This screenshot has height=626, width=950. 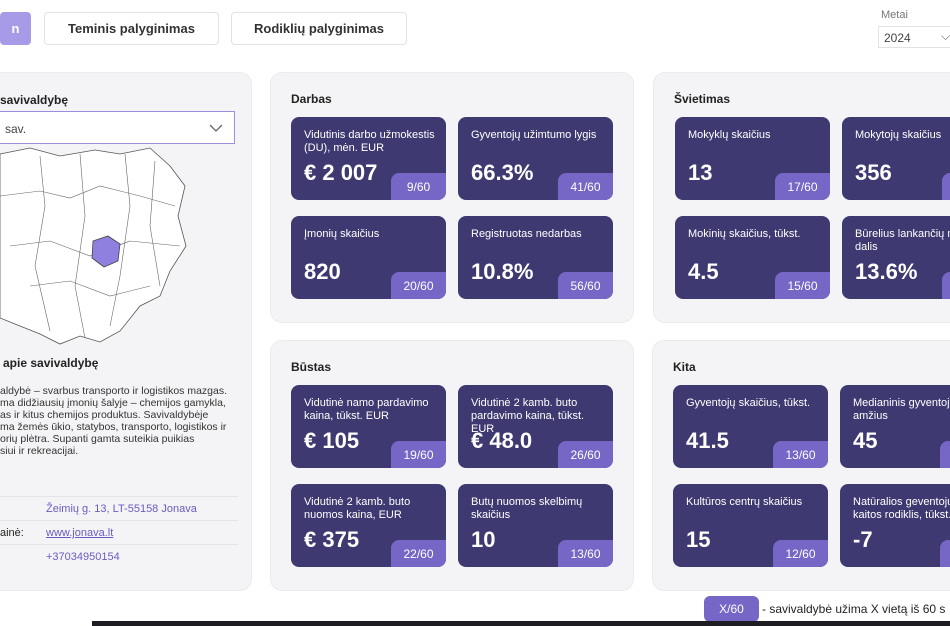 I want to click on card-value: 820, so click(x=322, y=271).